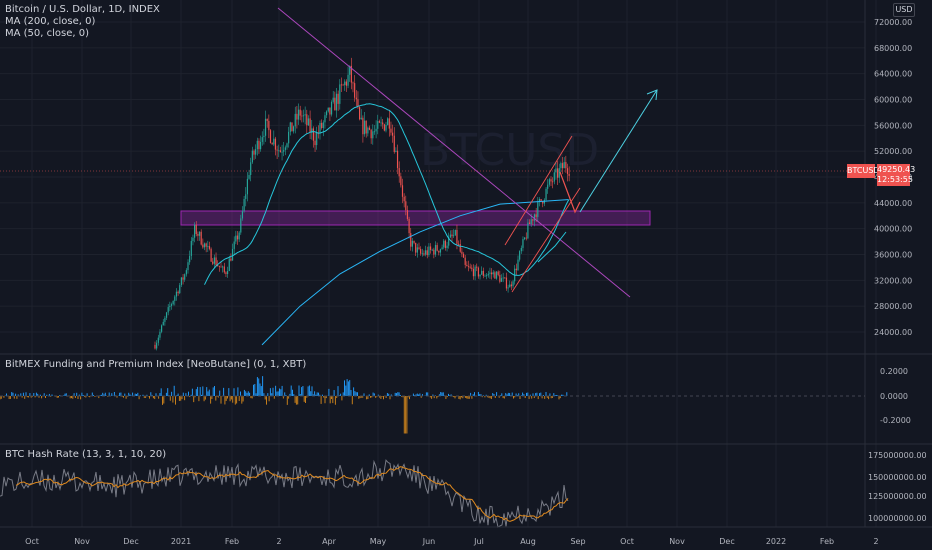 The width and height of the screenshot is (932, 550). I want to click on bar-countdown: 12:53:55, so click(895, 179).